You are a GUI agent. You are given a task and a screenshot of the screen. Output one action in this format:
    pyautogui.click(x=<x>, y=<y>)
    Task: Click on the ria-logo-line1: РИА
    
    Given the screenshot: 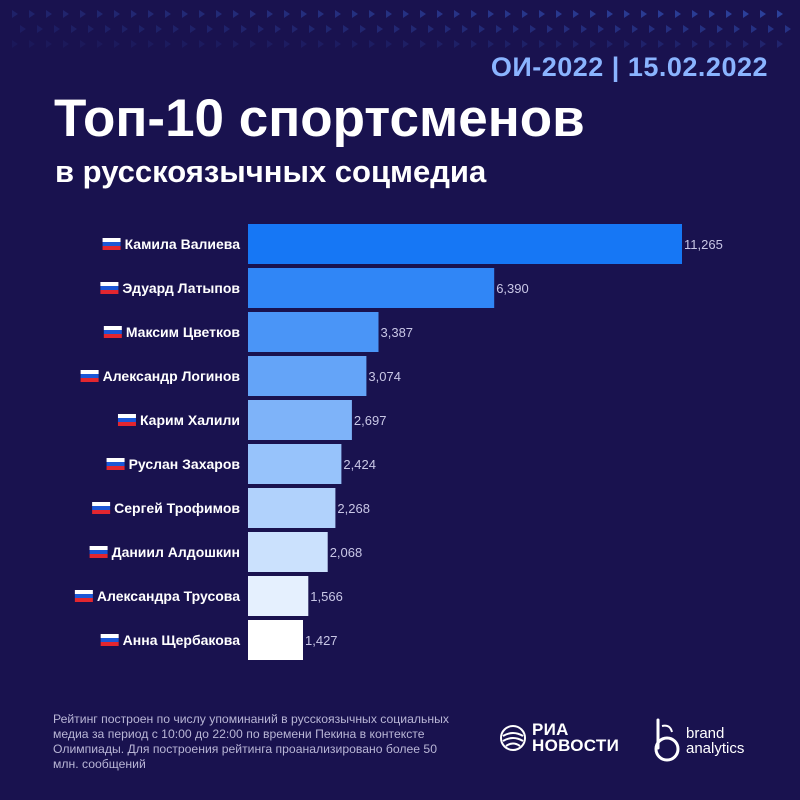 What is the action you would take?
    pyautogui.click(x=550, y=729)
    